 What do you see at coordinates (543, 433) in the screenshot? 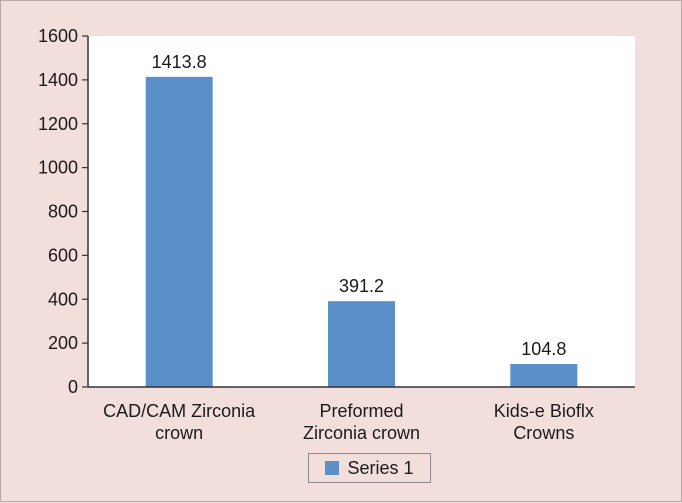
I see `category-label: Crowns` at bounding box center [543, 433].